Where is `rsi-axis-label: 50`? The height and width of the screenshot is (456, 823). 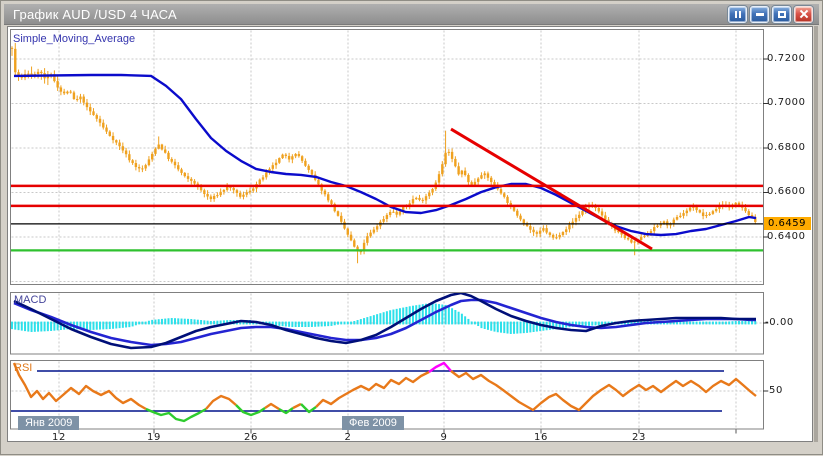
rsi-axis-label: 50 is located at coordinates (776, 390).